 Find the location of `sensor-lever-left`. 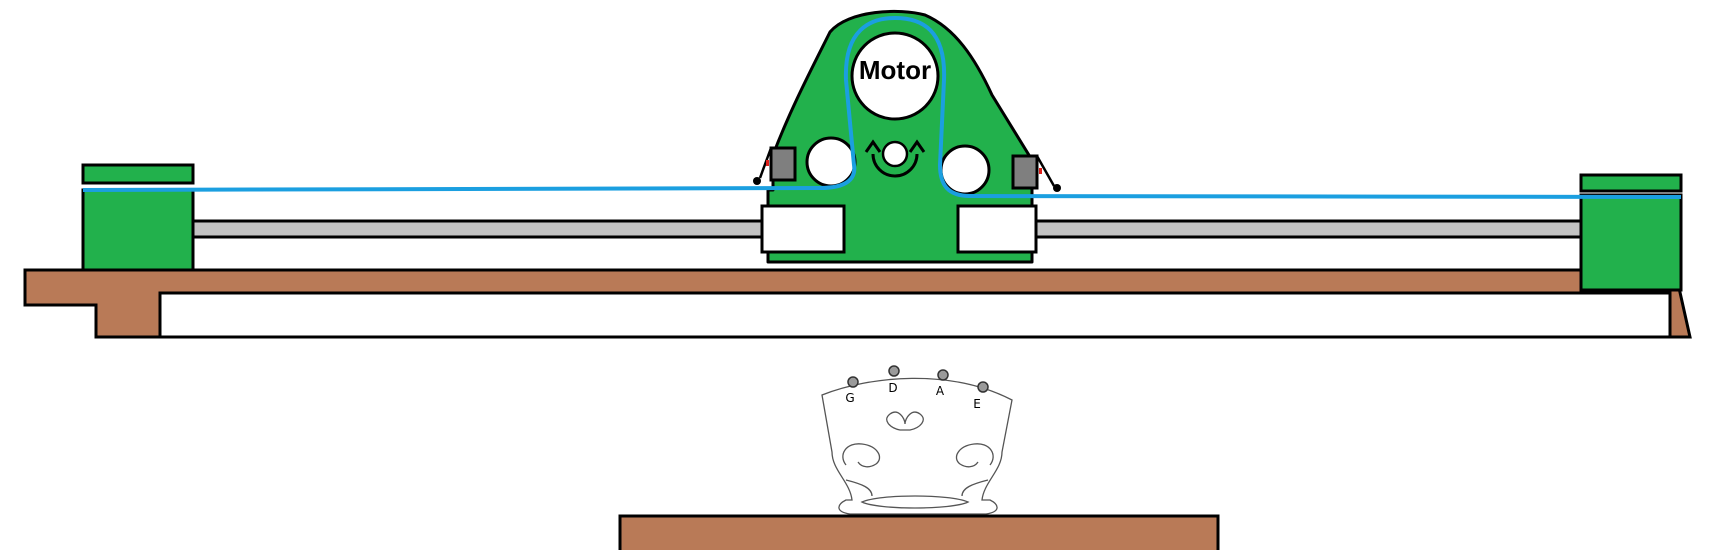

sensor-lever-left is located at coordinates (765, 163).